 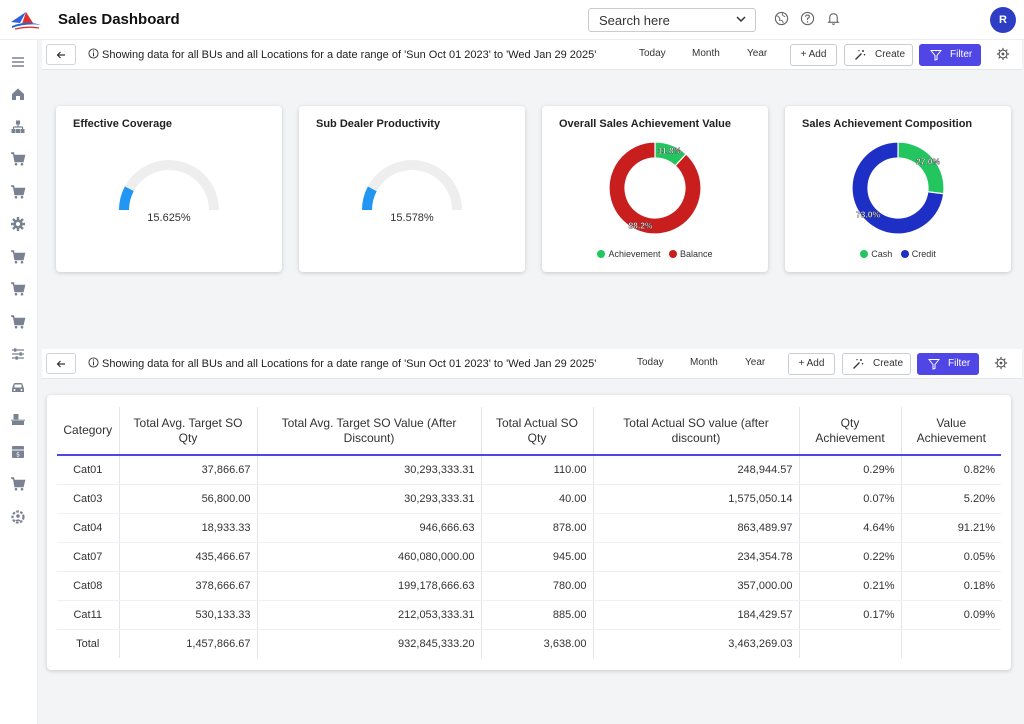 What do you see at coordinates (188, 615) in the screenshot?
I see `table-cell: 530,133.33` at bounding box center [188, 615].